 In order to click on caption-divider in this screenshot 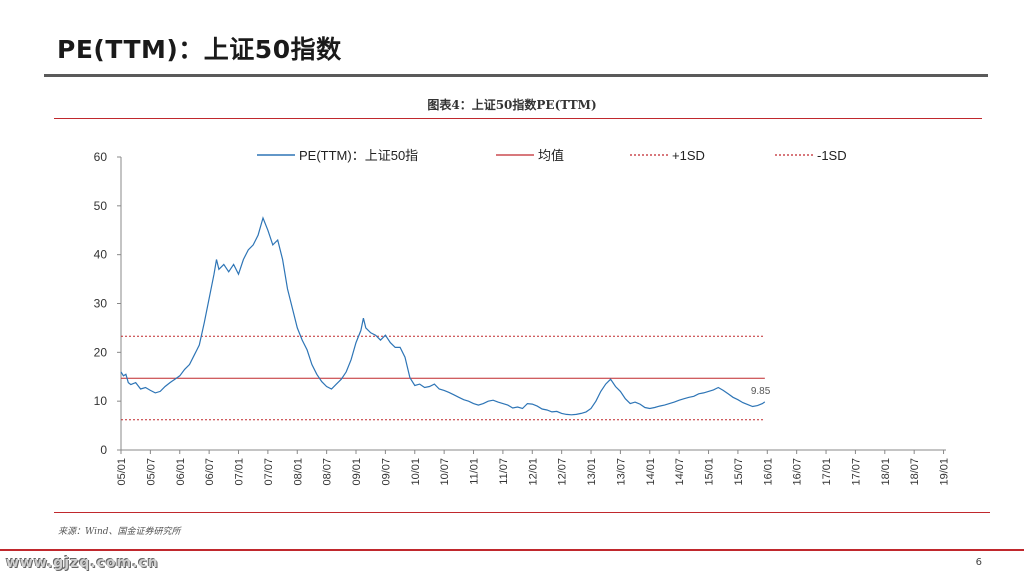, I will do `click(518, 118)`.